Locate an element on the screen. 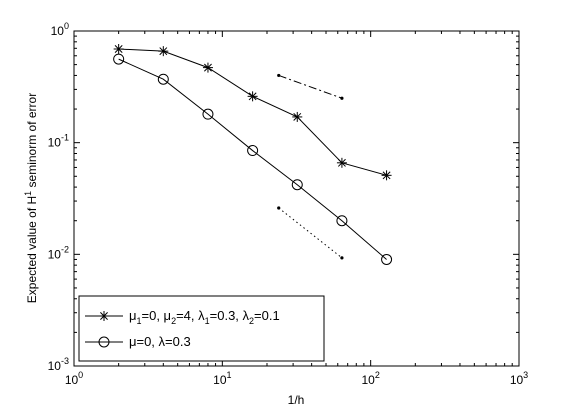 This screenshot has height=414, width=572. legend-label-part: μ is located at coordinates (133, 315).